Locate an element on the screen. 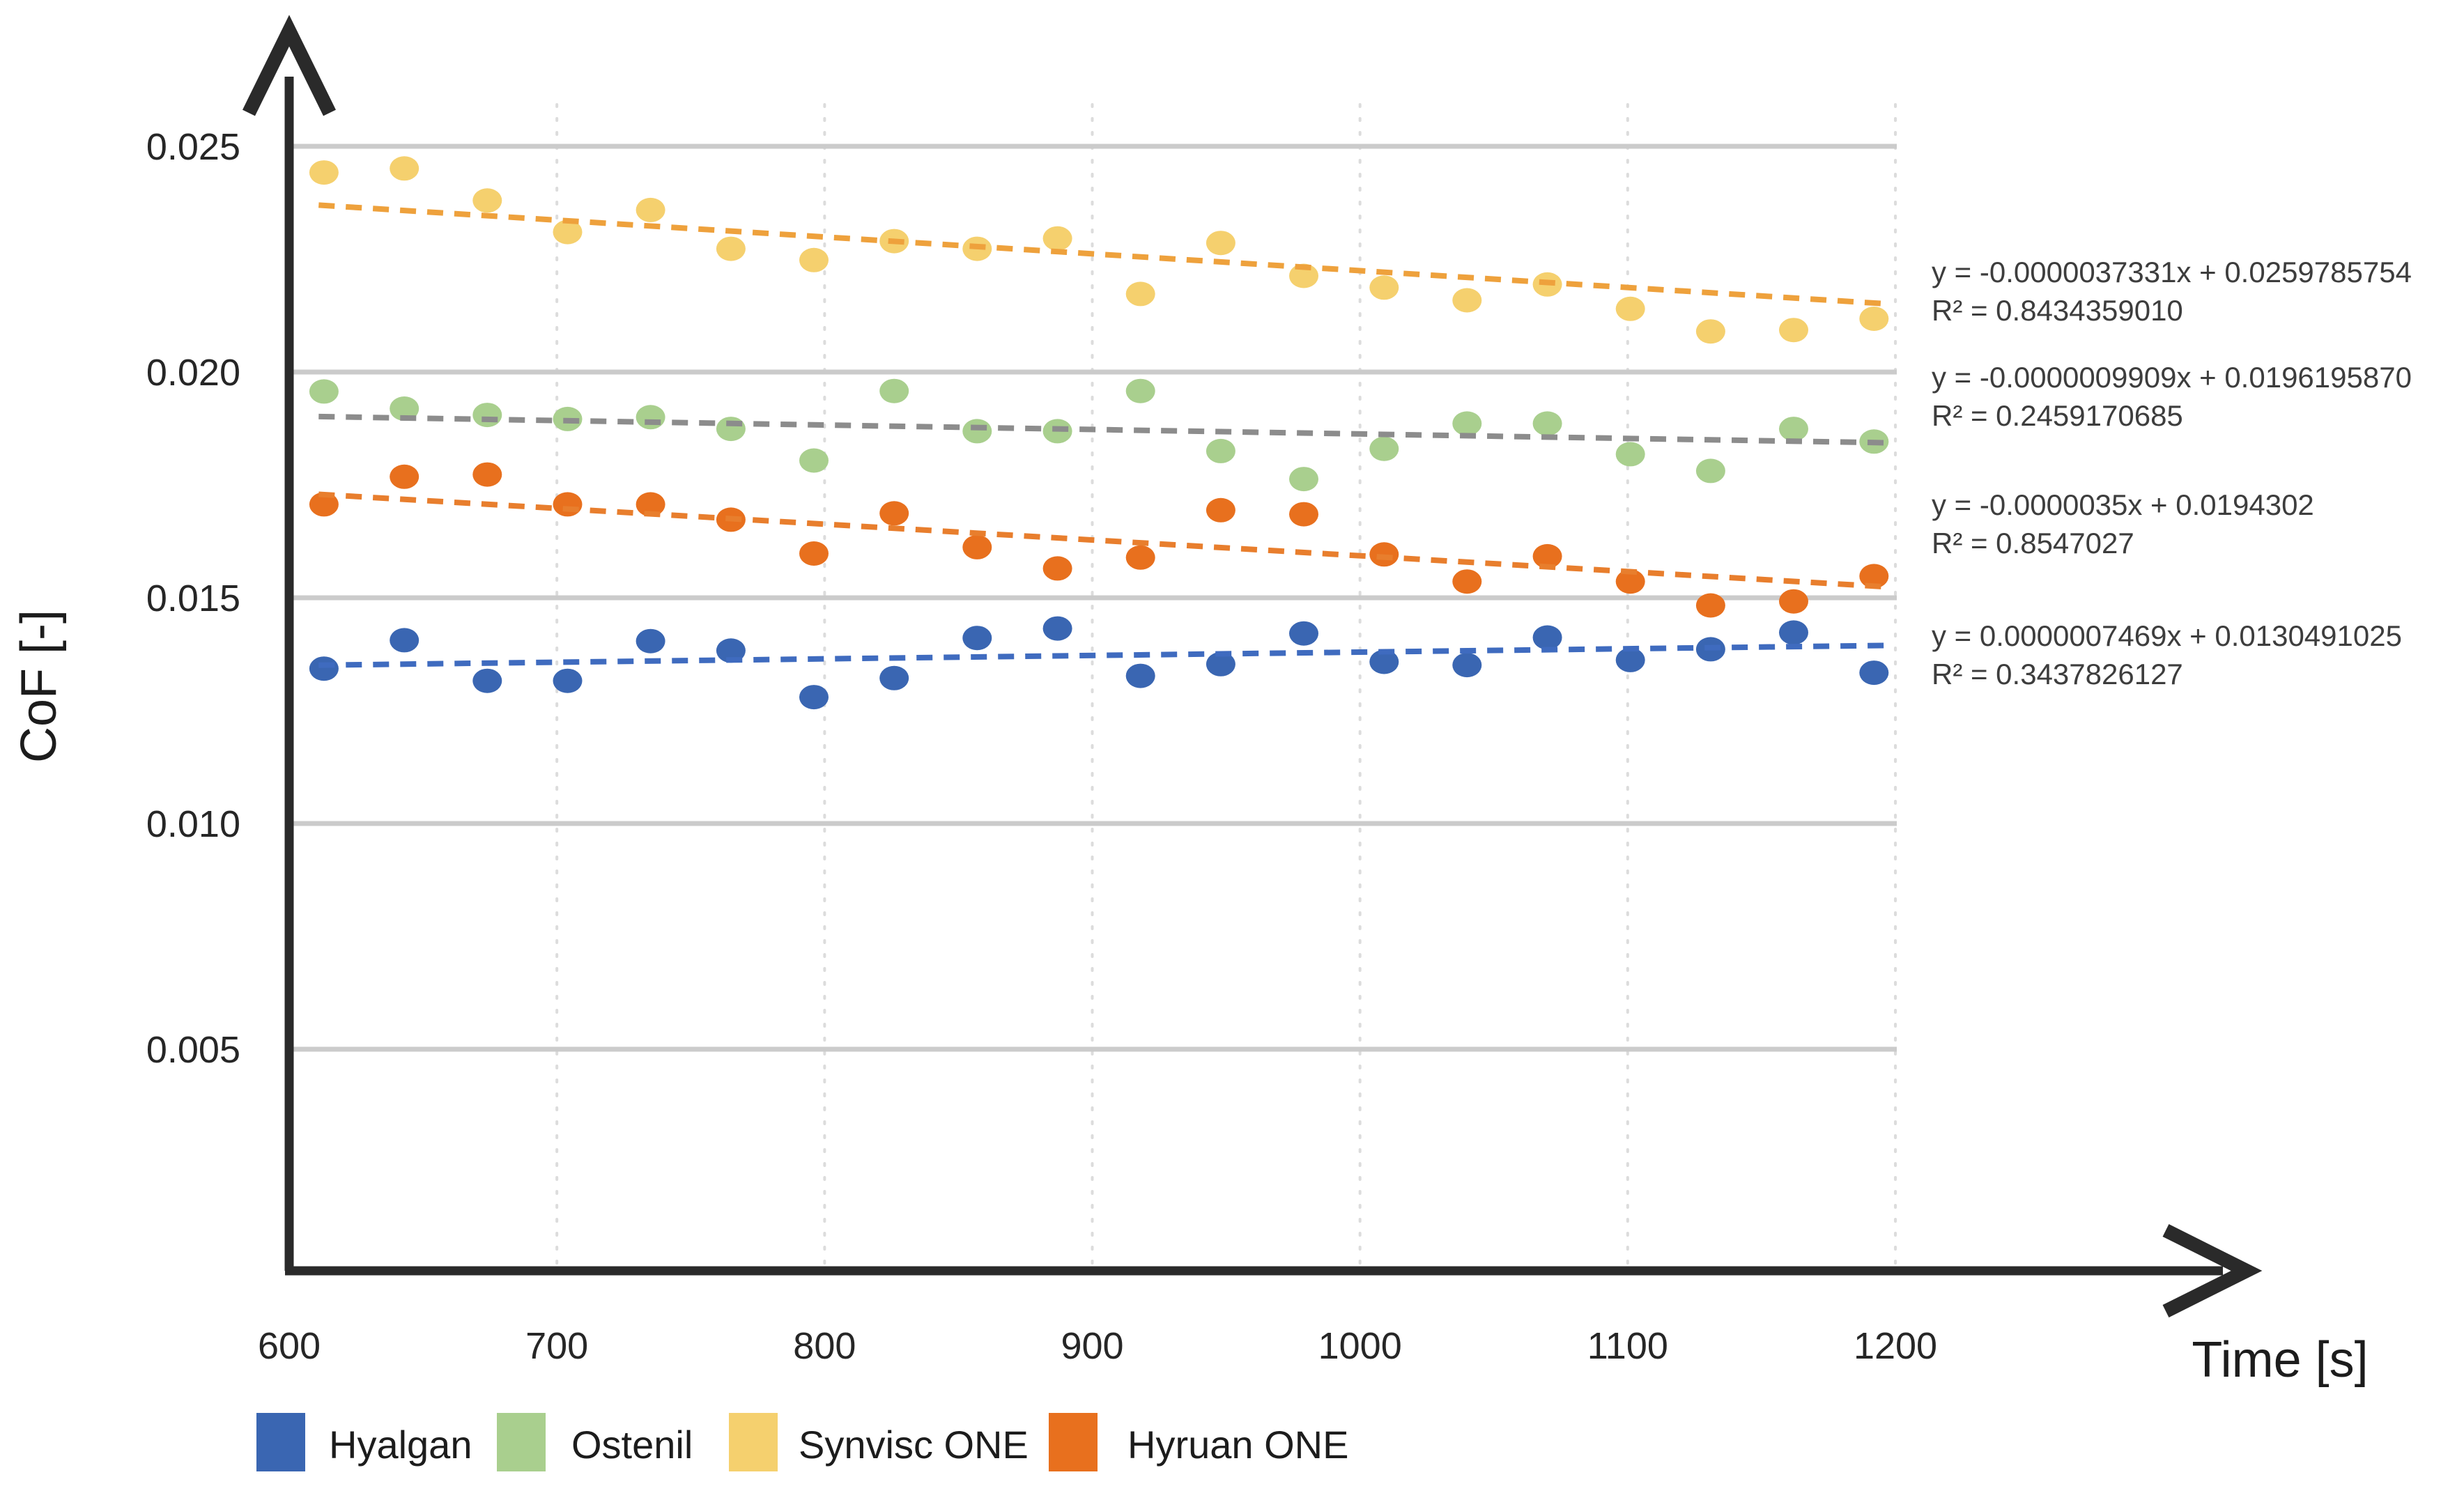 This screenshot has width=2464, height=1500. x-tick-label-900: 900 is located at coordinates (1092, 1346).